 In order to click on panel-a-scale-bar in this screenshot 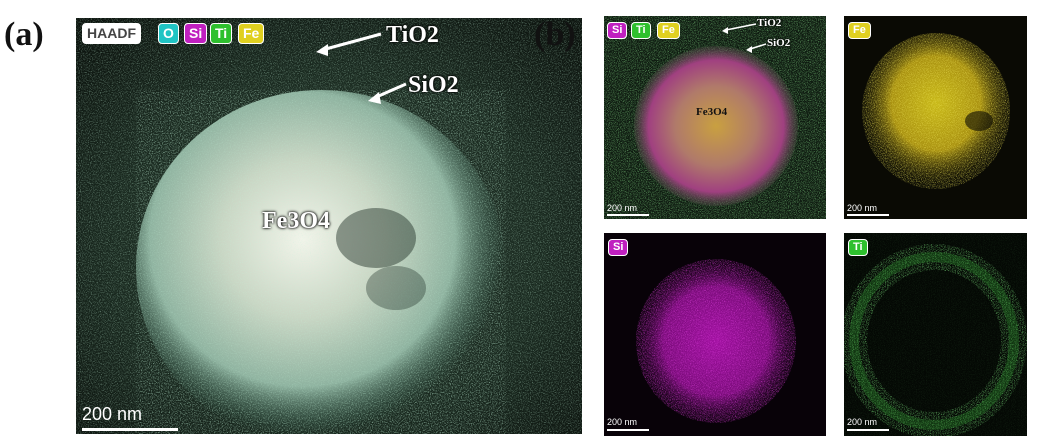, I will do `click(130, 429)`.